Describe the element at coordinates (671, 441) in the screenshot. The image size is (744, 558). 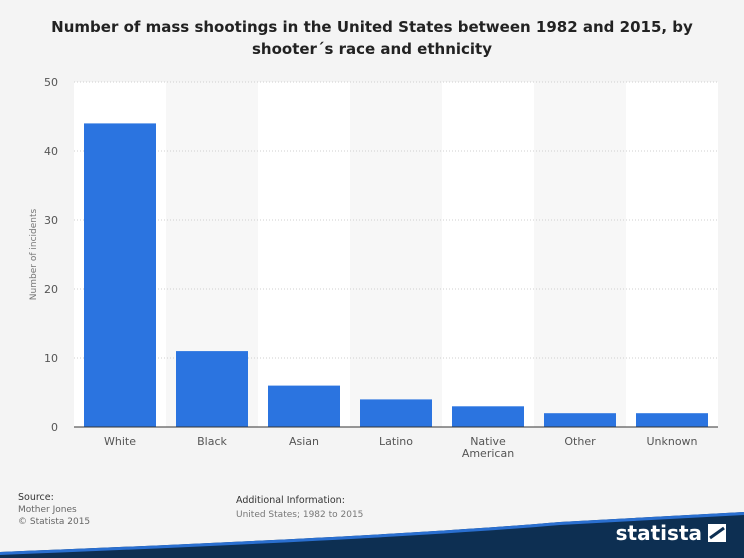
I see `x-tick-label: Unknown` at that location.